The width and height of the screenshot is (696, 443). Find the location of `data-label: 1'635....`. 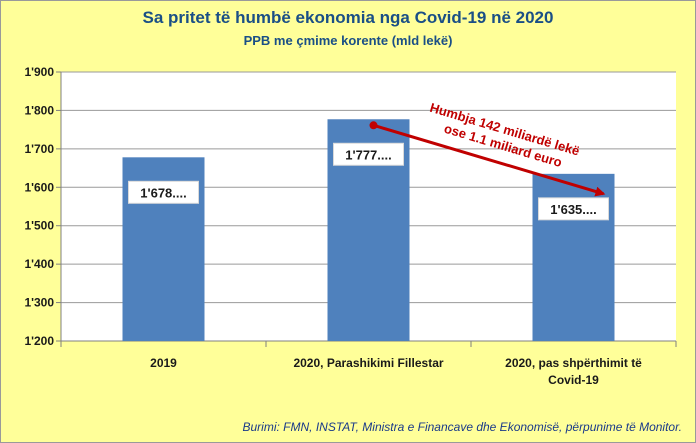

data-label: 1'635.... is located at coordinates (573, 209).